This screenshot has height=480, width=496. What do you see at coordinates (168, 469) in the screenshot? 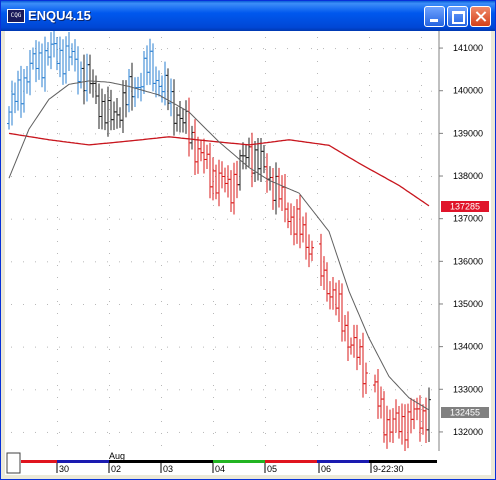
I see `time-tick-label: 03` at bounding box center [168, 469].